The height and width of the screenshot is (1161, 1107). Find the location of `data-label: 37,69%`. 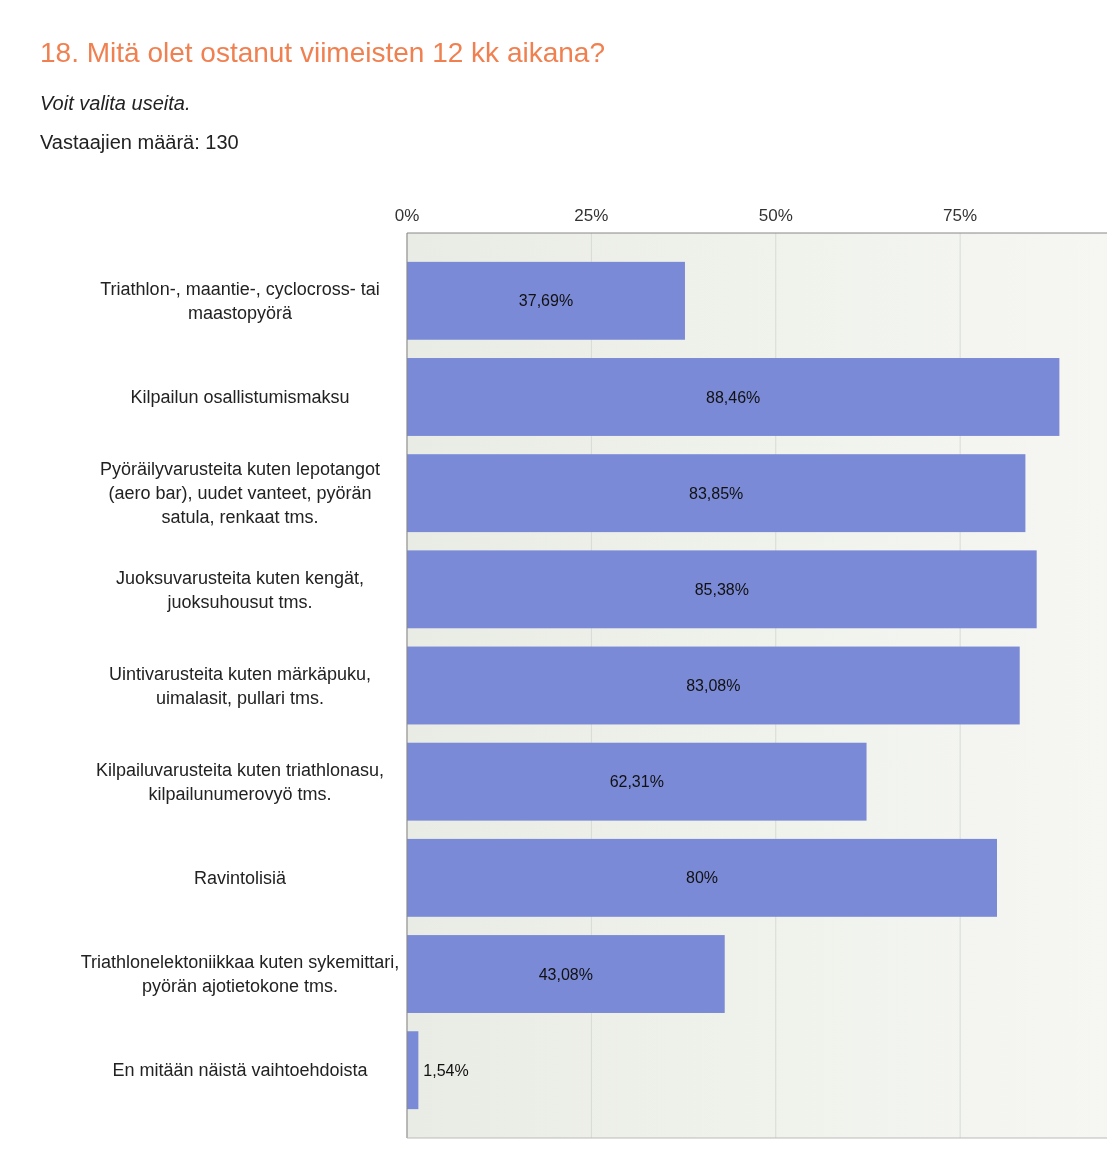

data-label: 37,69% is located at coordinates (546, 301).